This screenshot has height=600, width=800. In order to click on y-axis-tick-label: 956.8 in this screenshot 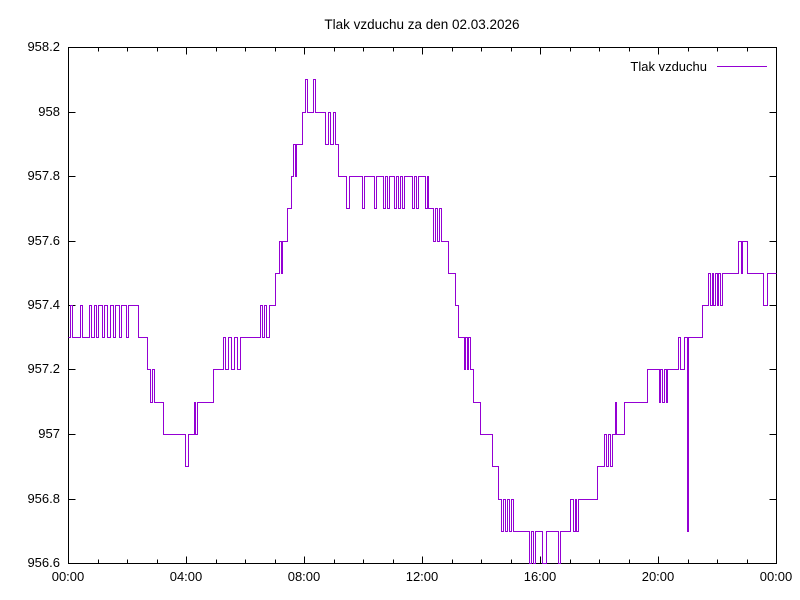, I will do `click(43, 498)`.